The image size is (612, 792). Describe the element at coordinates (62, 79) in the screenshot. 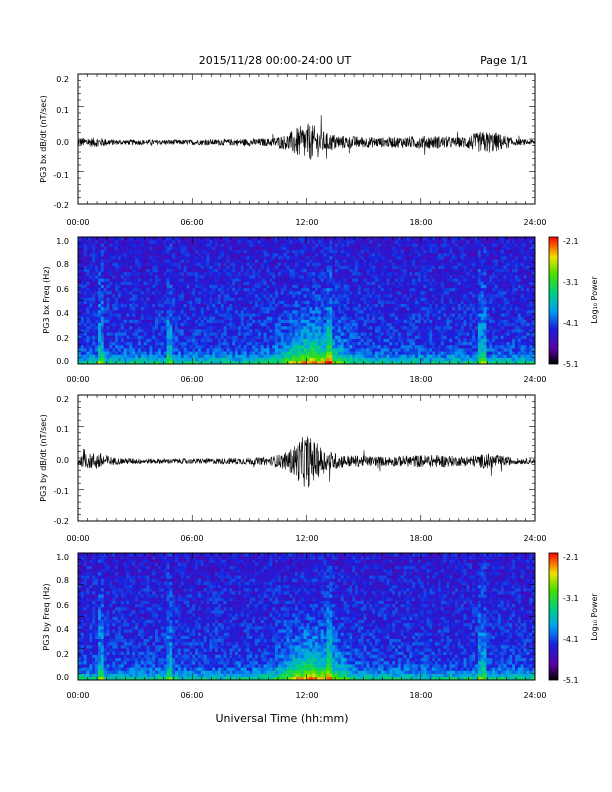

I see `y-tick-label: 0.2` at that location.